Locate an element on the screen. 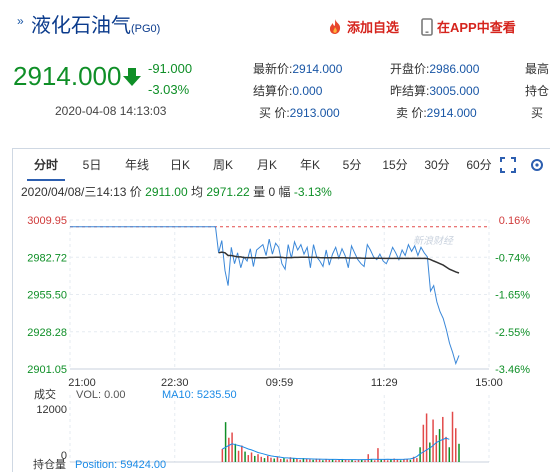 The height and width of the screenshot is (472, 550). quote-field-bid: 买 价:2913.000 is located at coordinates (299, 112).